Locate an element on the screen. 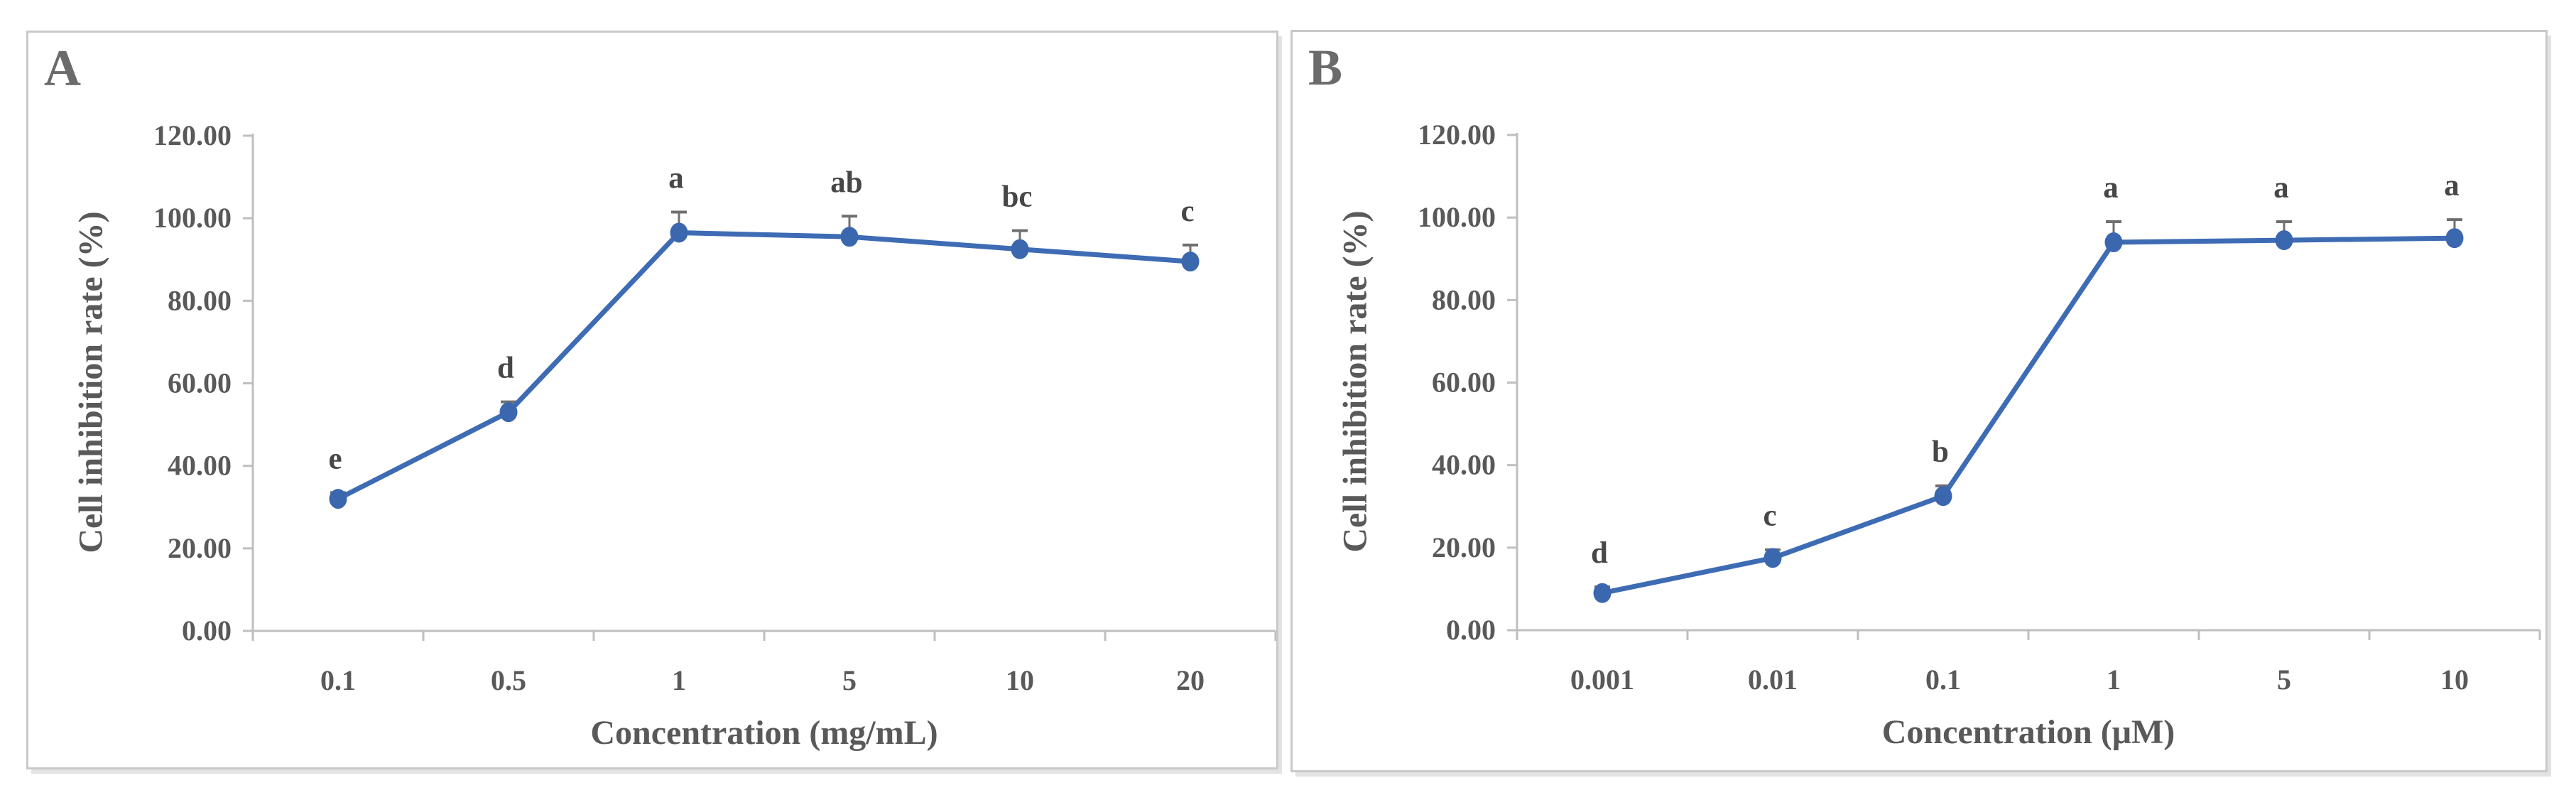 The height and width of the screenshot is (800, 2576). x-tick-label: 0.01 is located at coordinates (1773, 680).